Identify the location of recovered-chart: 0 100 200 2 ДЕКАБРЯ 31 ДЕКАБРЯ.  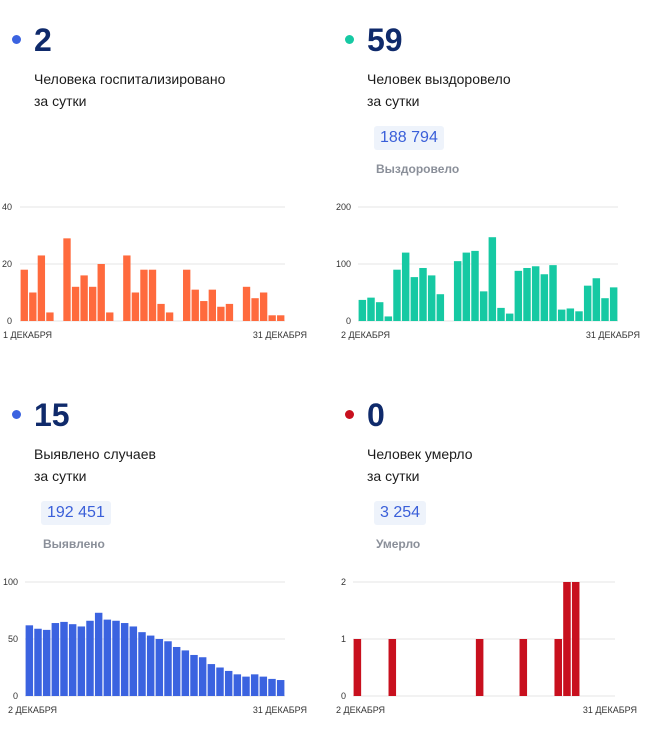
(488, 271).